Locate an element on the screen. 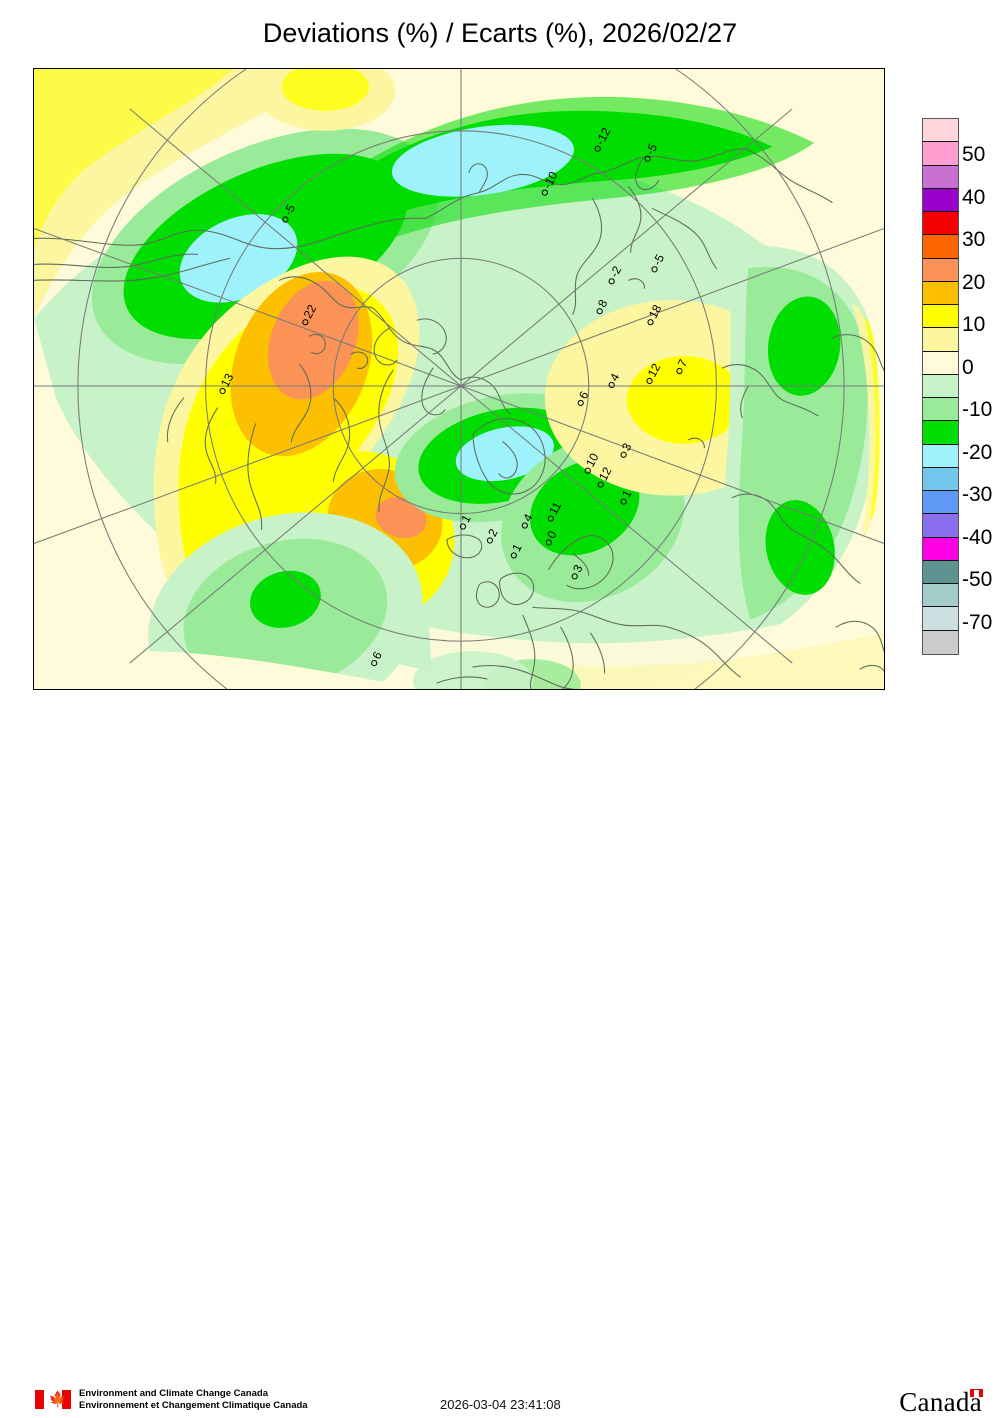 The image size is (1000, 1418). canada-wordmark: Canada is located at coordinates (941, 1402).